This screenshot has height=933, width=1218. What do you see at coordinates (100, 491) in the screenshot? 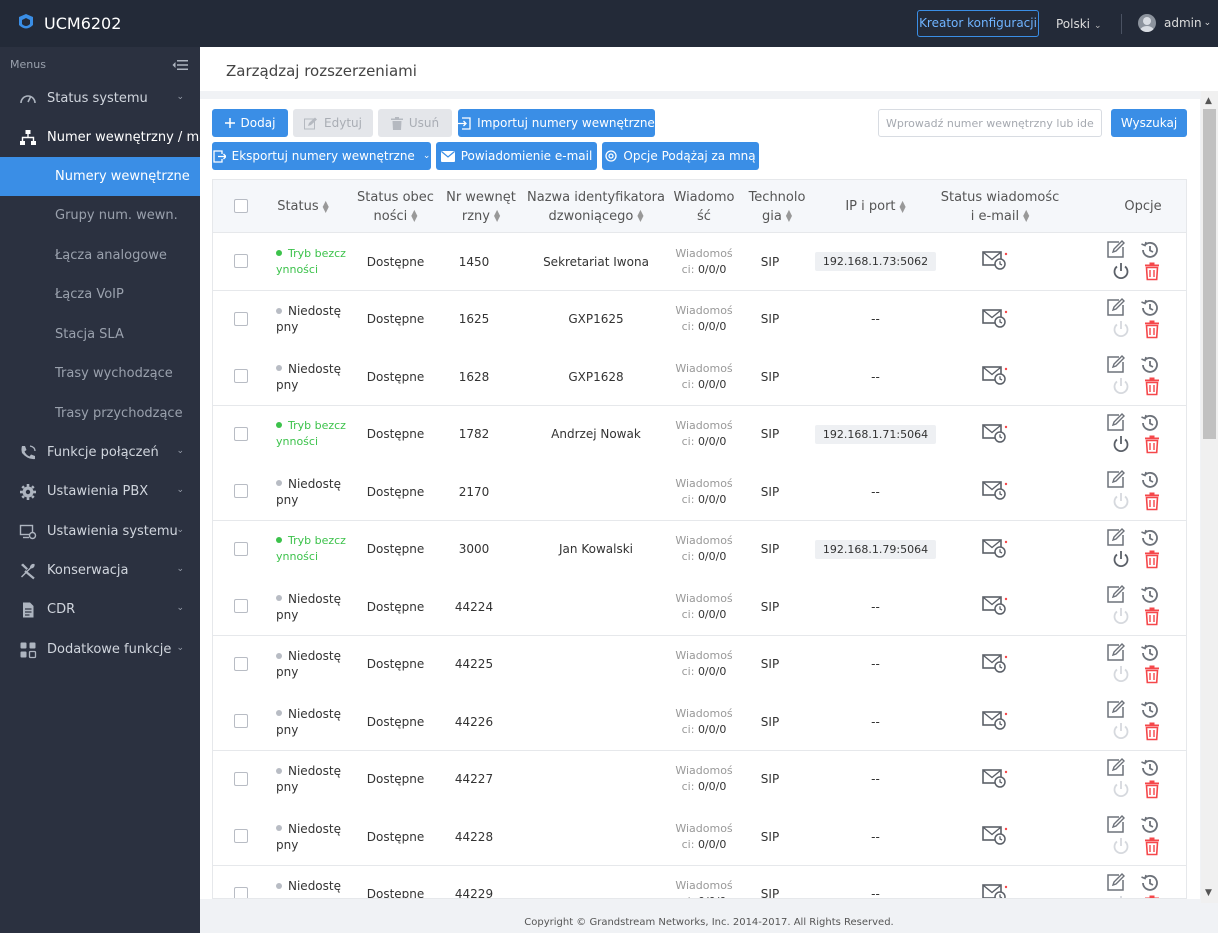
I see `sidebar-item-pbx-settings: Ustawienia PBX ⌄` at bounding box center [100, 491].